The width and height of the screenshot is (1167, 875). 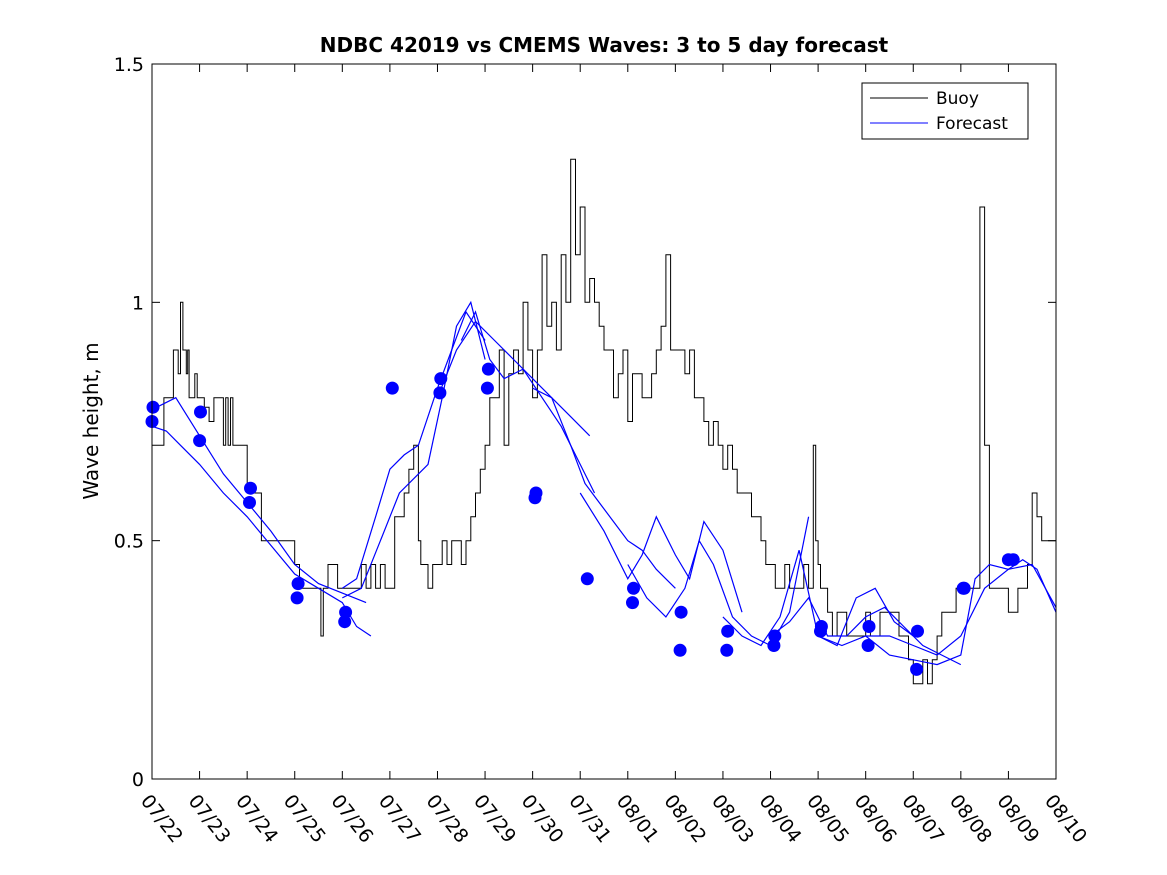 I want to click on y-axis-label: Wave height, m, so click(x=91, y=420).